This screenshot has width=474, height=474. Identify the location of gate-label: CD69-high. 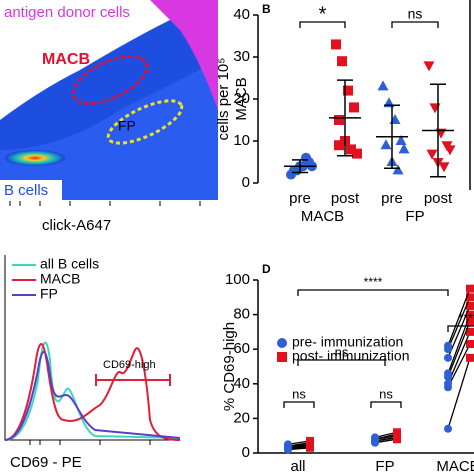
(129, 365).